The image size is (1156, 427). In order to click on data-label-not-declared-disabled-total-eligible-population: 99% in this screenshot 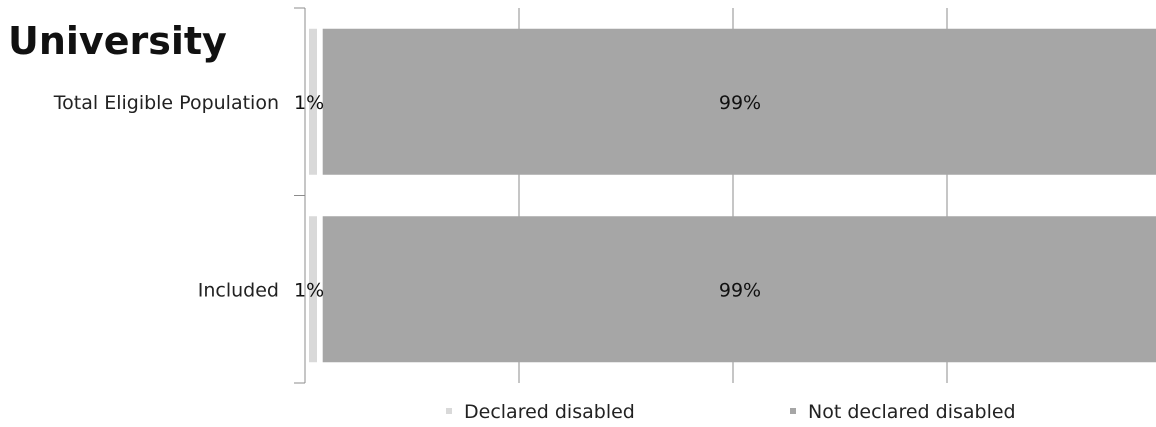, I will do `click(740, 103)`.